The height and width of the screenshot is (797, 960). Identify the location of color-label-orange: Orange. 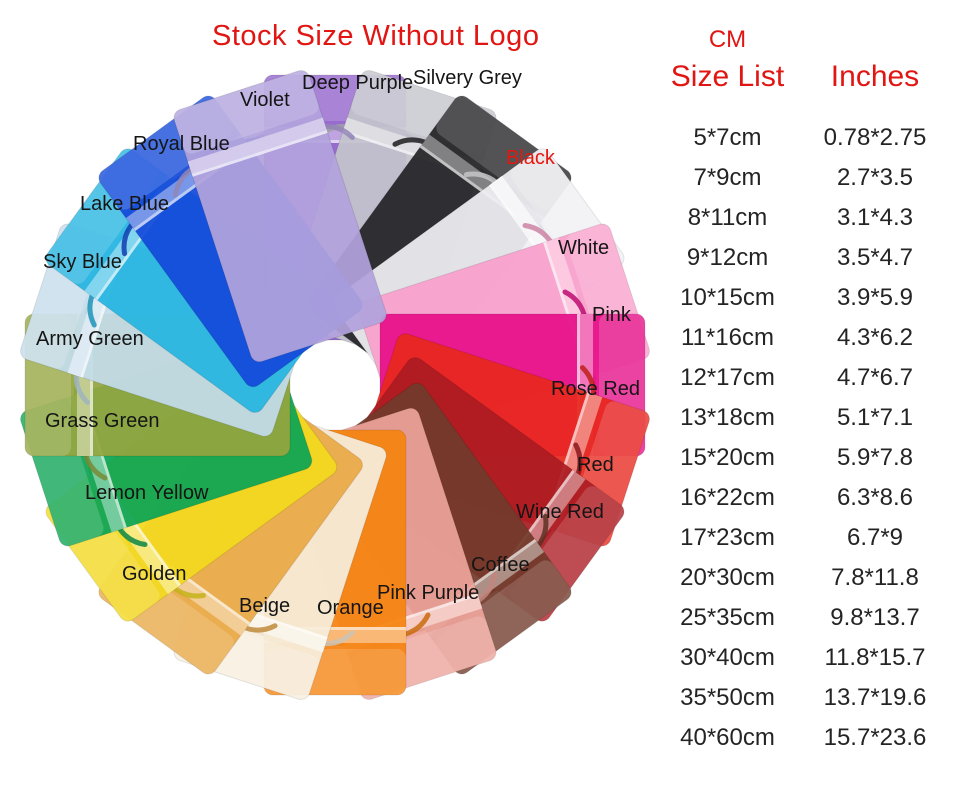
(350, 608).